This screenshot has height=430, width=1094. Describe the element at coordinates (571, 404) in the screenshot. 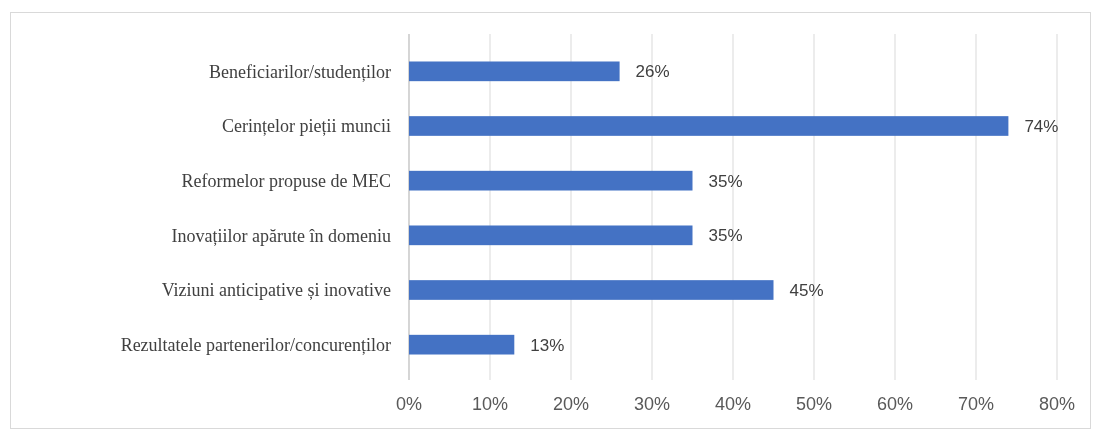

I see `x-tick-label: 20%` at that location.